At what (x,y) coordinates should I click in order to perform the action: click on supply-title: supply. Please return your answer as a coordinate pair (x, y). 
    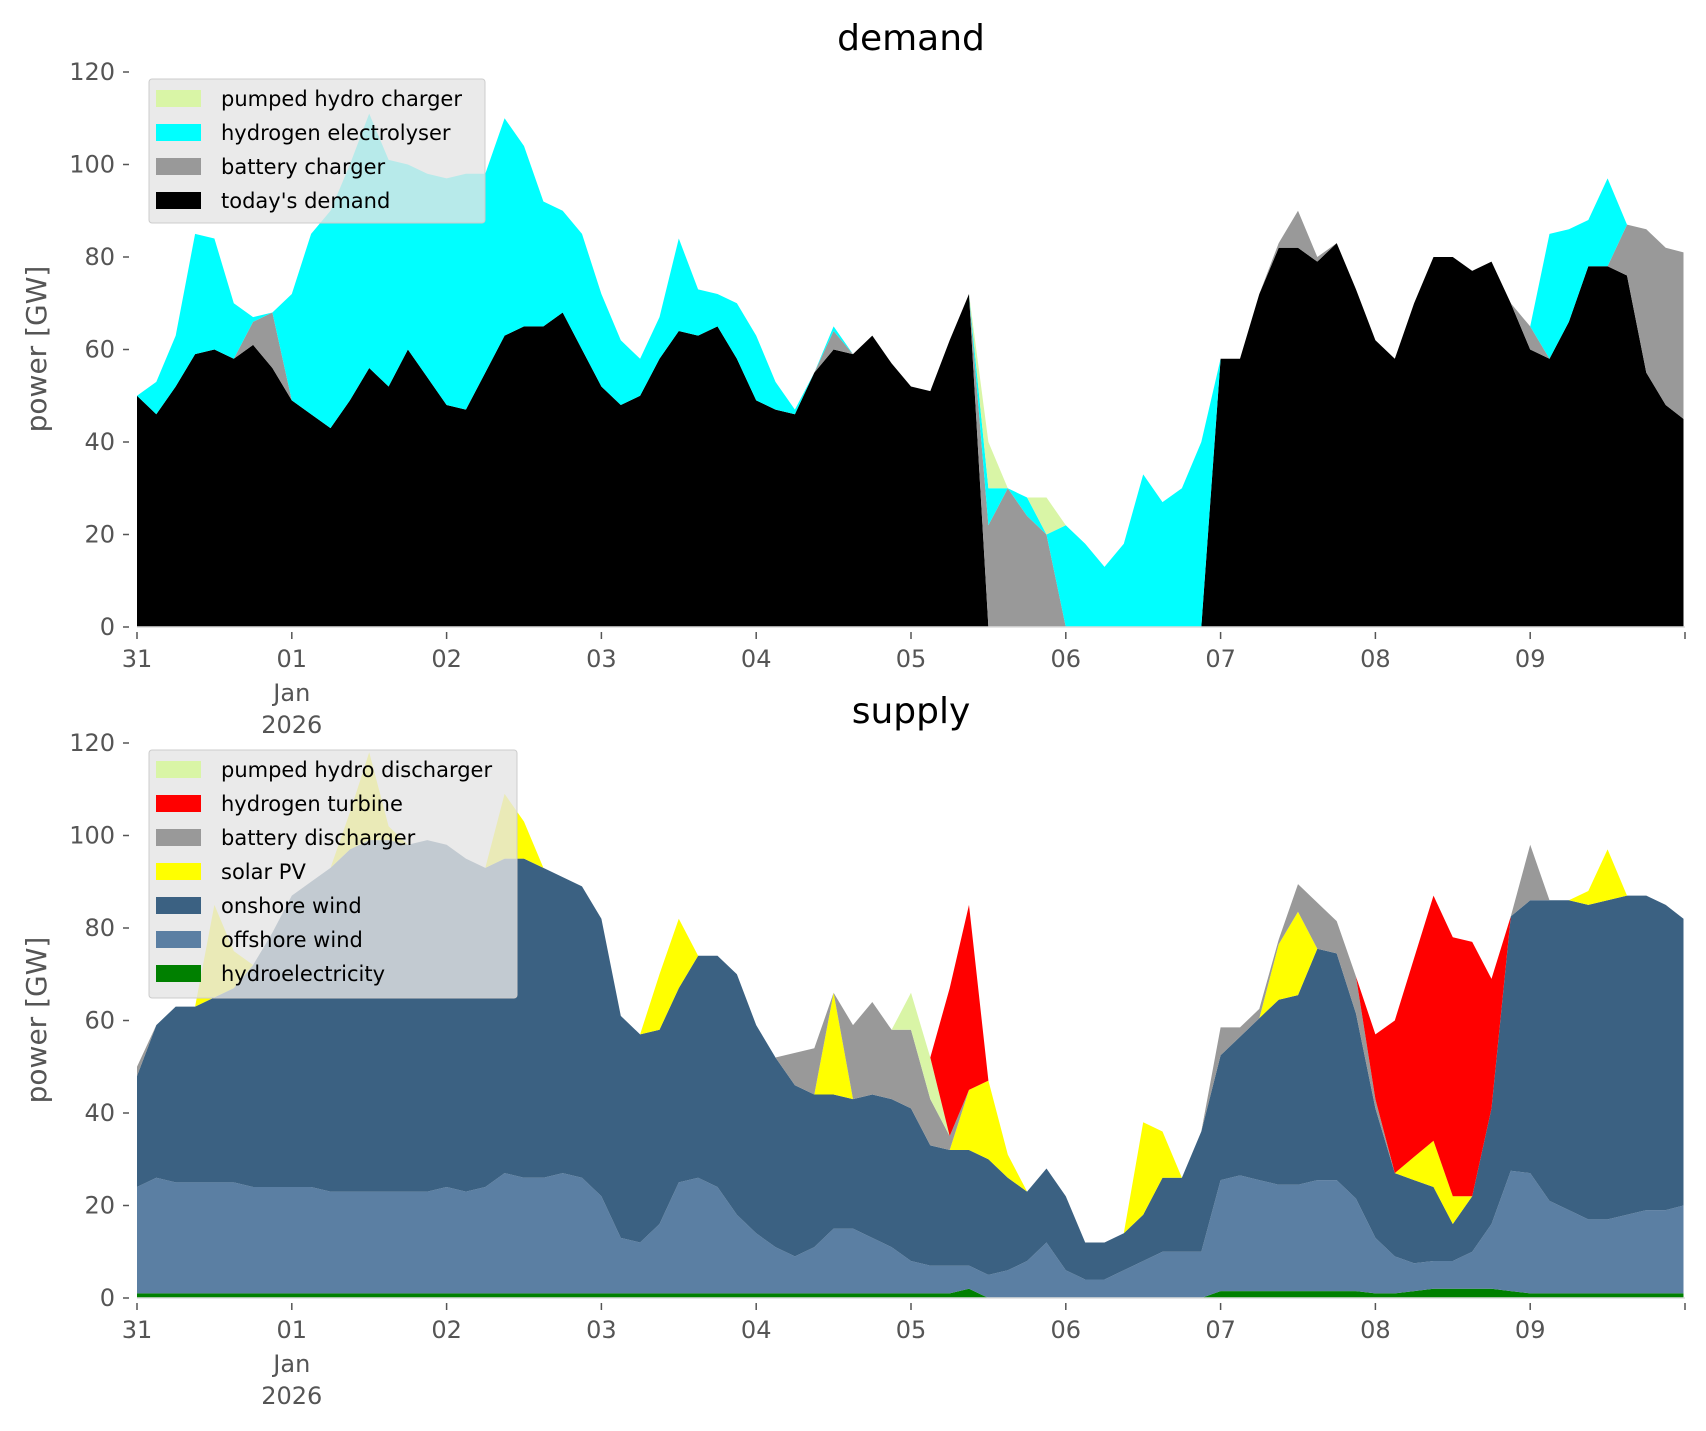
    Looking at the image, I should click on (911, 711).